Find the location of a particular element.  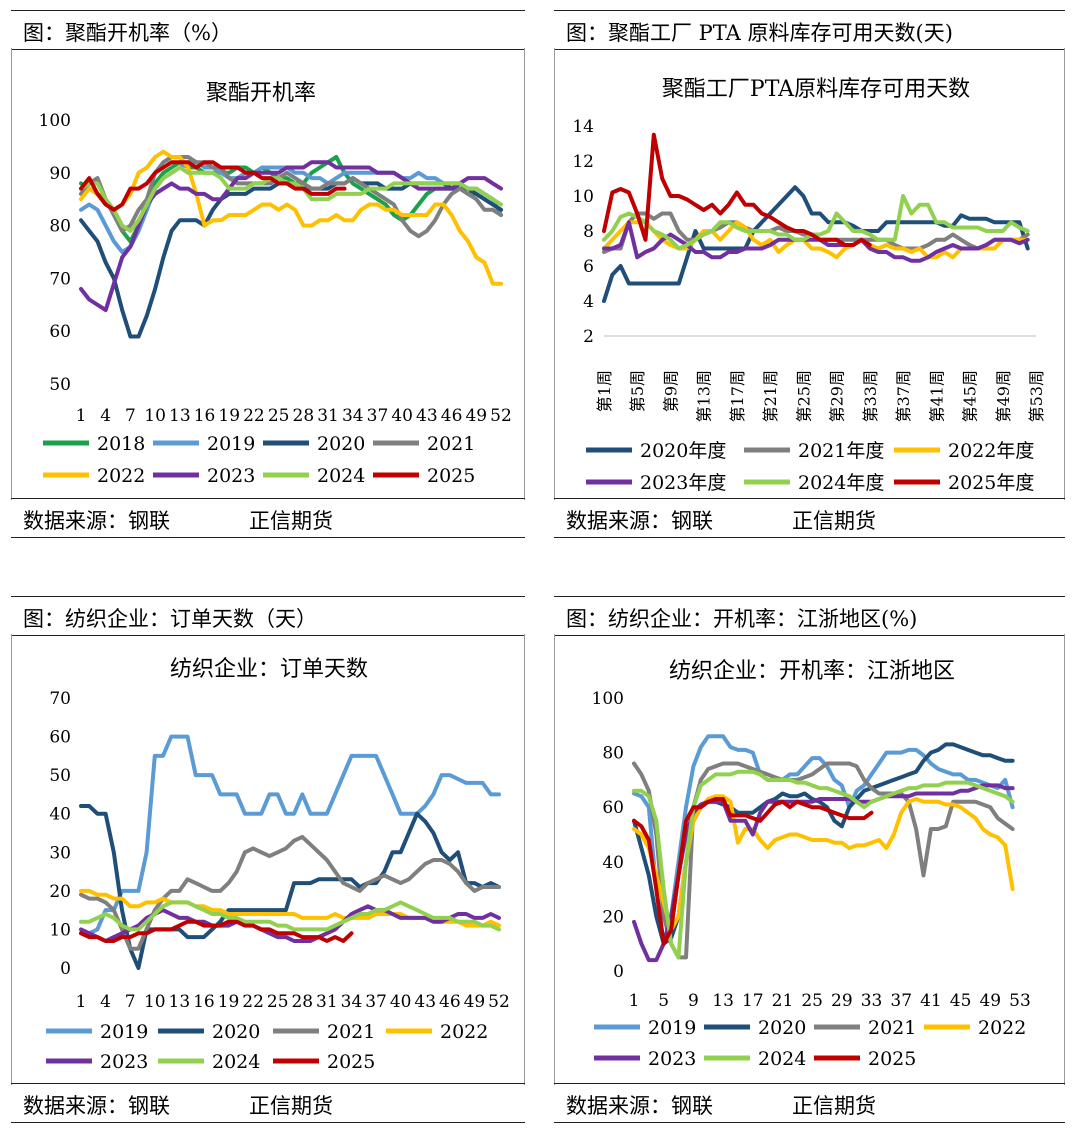

legend-label: 2020 is located at coordinates (236, 1032).